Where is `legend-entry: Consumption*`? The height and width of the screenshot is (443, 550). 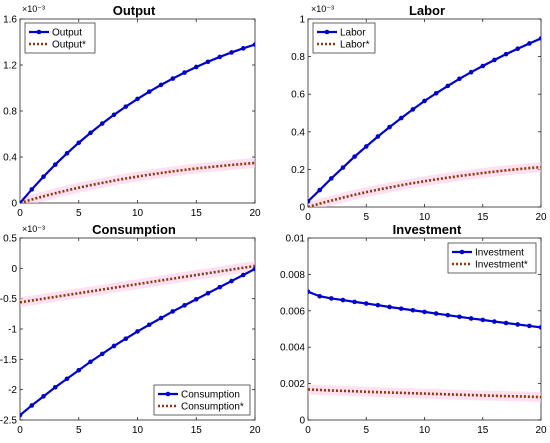
legend-entry: Consumption* is located at coordinates (212, 407).